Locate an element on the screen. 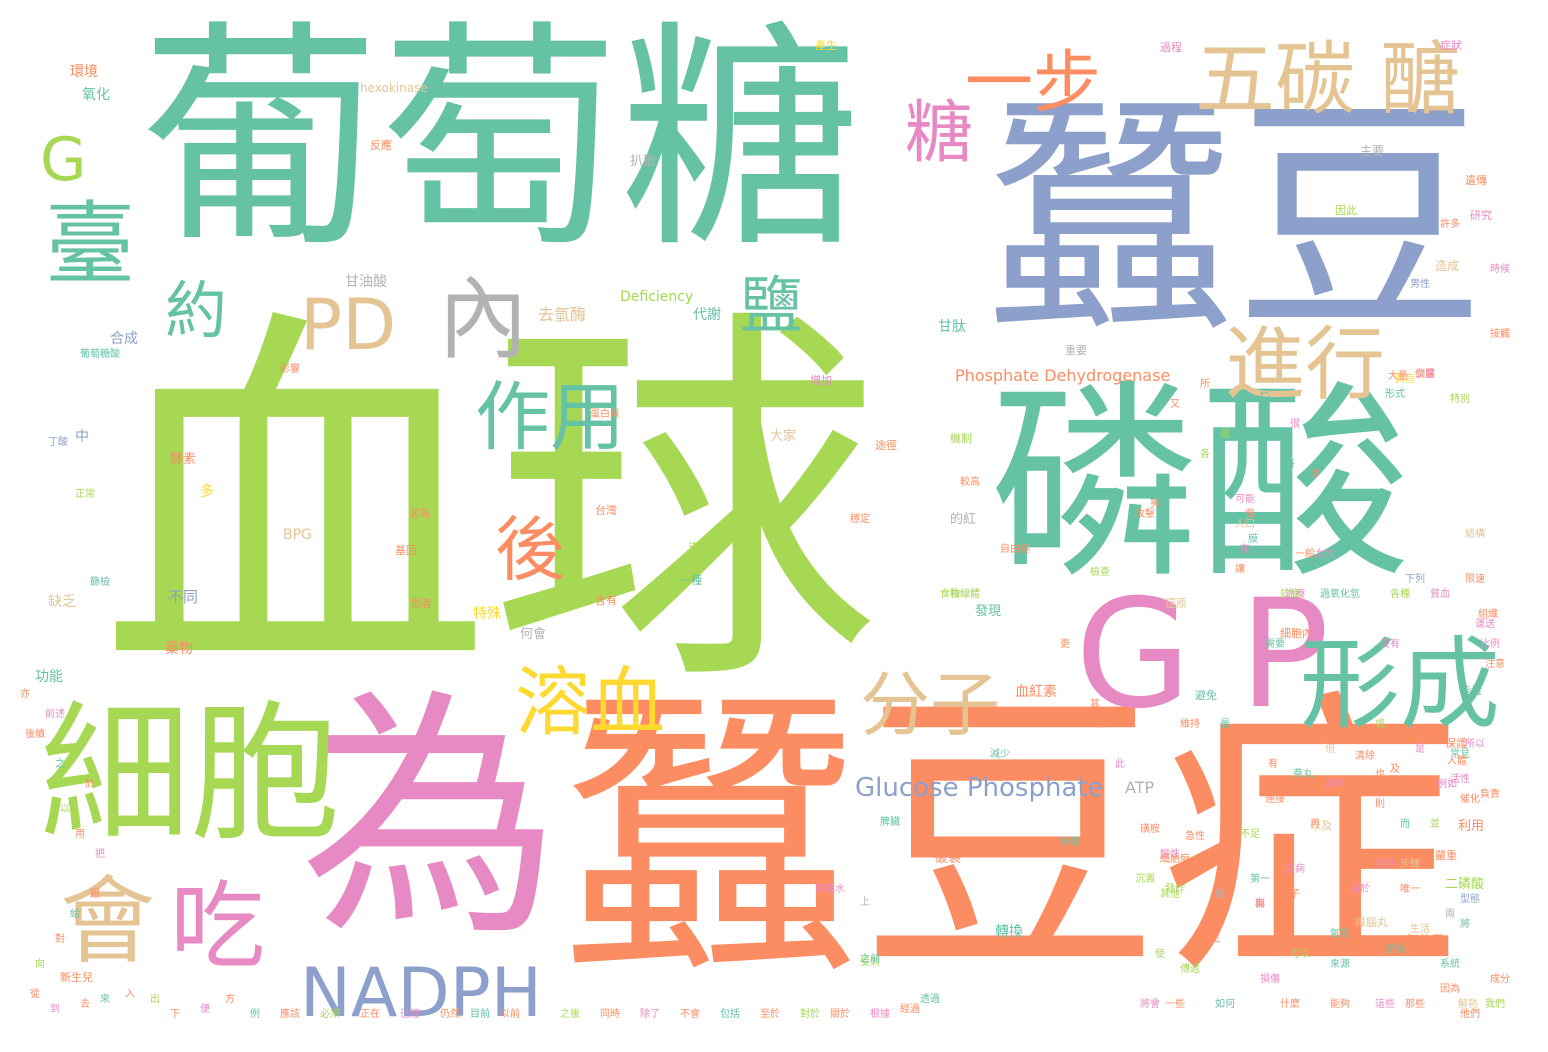 Image resolution: width=1548 pixels, height=1052 pixels. word-cloud-word: 穩定 is located at coordinates (860, 519).